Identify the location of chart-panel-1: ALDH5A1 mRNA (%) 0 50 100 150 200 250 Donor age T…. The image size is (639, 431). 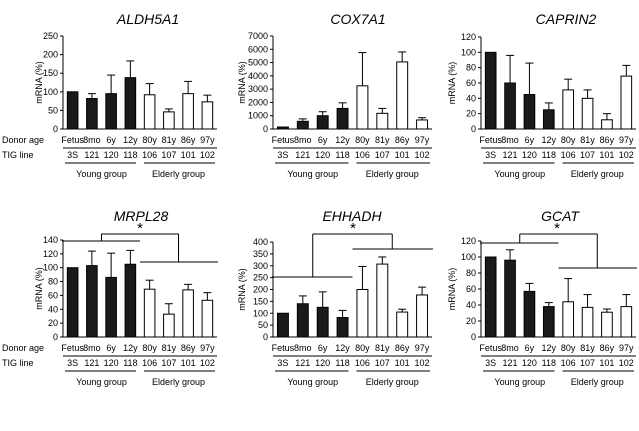
(109, 95).